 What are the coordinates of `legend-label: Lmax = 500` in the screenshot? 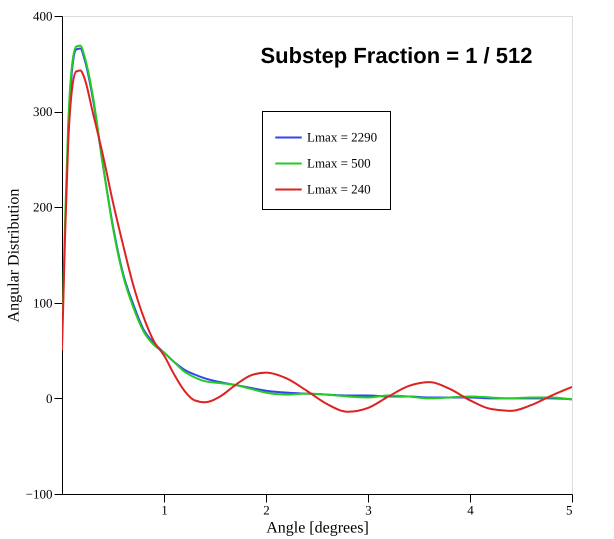 It's located at (339, 163).